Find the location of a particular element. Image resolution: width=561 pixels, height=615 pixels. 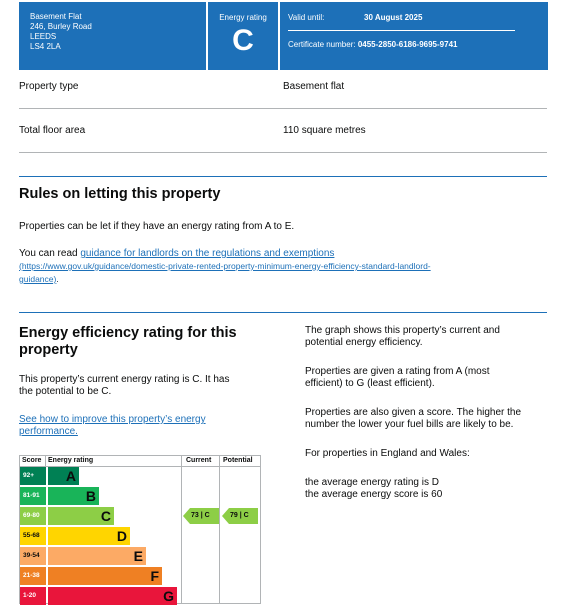

band-score-cell: 55-68 is located at coordinates (33, 536).